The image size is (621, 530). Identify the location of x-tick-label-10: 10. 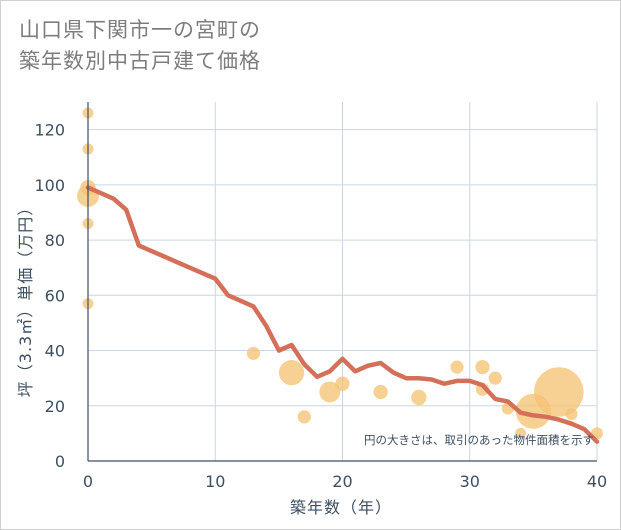
(215, 481).